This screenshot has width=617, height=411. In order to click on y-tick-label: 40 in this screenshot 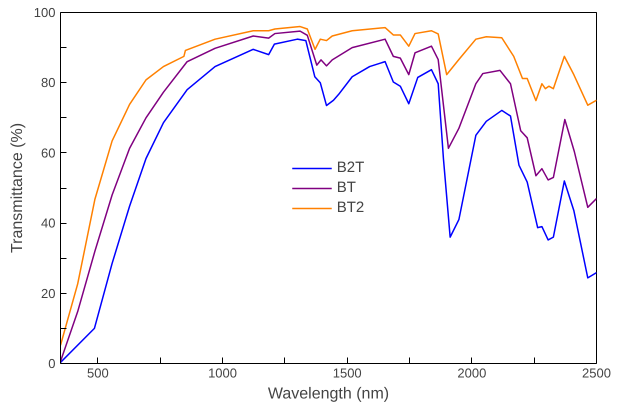, I will do `click(48, 223)`.